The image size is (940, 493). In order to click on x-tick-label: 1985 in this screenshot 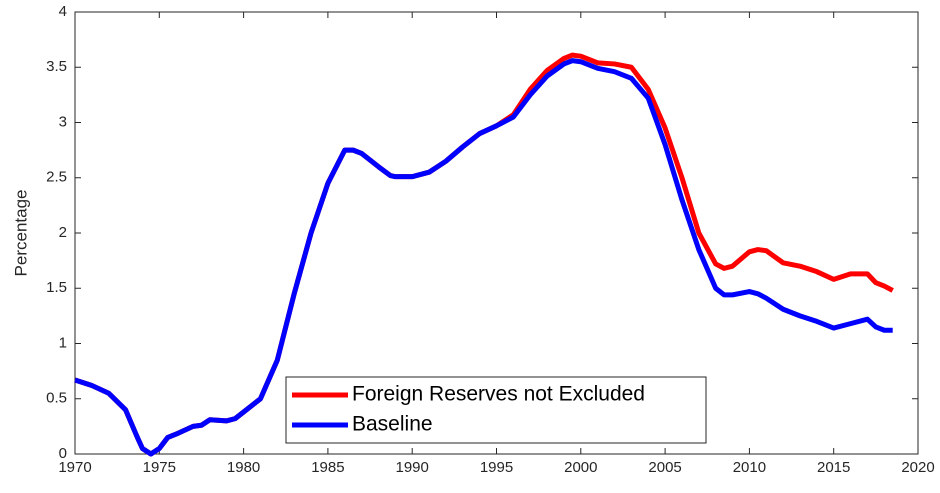, I will do `click(327, 467)`.